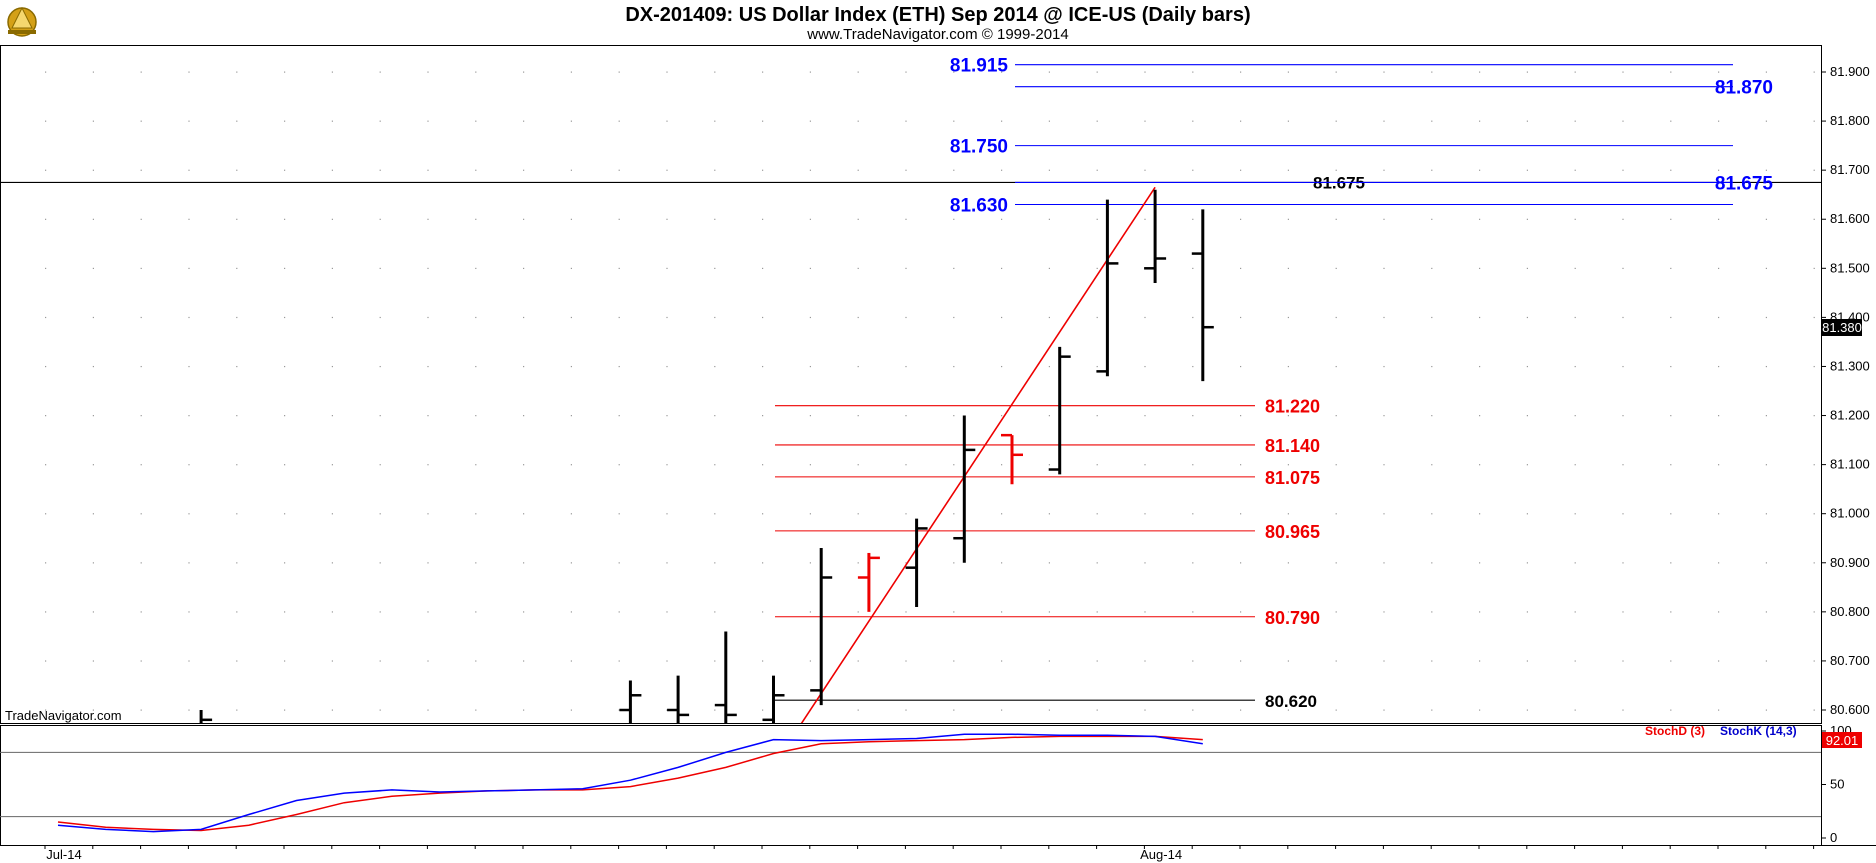  What do you see at coordinates (1202, 295) in the screenshot?
I see `ohlc-bar` at bounding box center [1202, 295].